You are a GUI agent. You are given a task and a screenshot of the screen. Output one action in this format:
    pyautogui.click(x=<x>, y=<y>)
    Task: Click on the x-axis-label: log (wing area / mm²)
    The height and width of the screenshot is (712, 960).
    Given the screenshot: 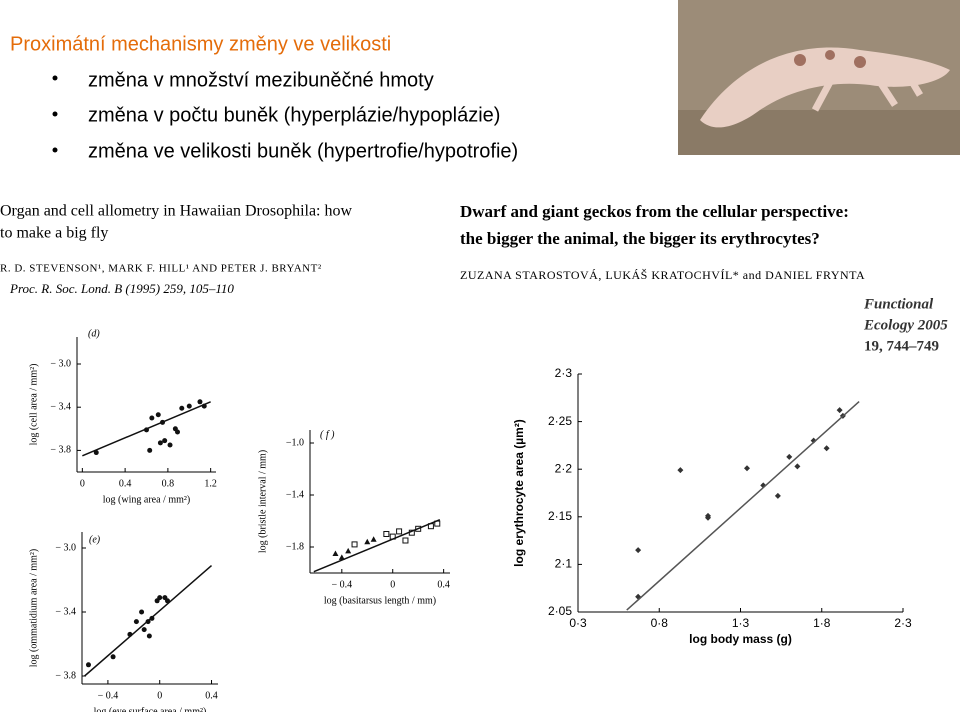 What is the action you would take?
    pyautogui.click(x=146, y=499)
    